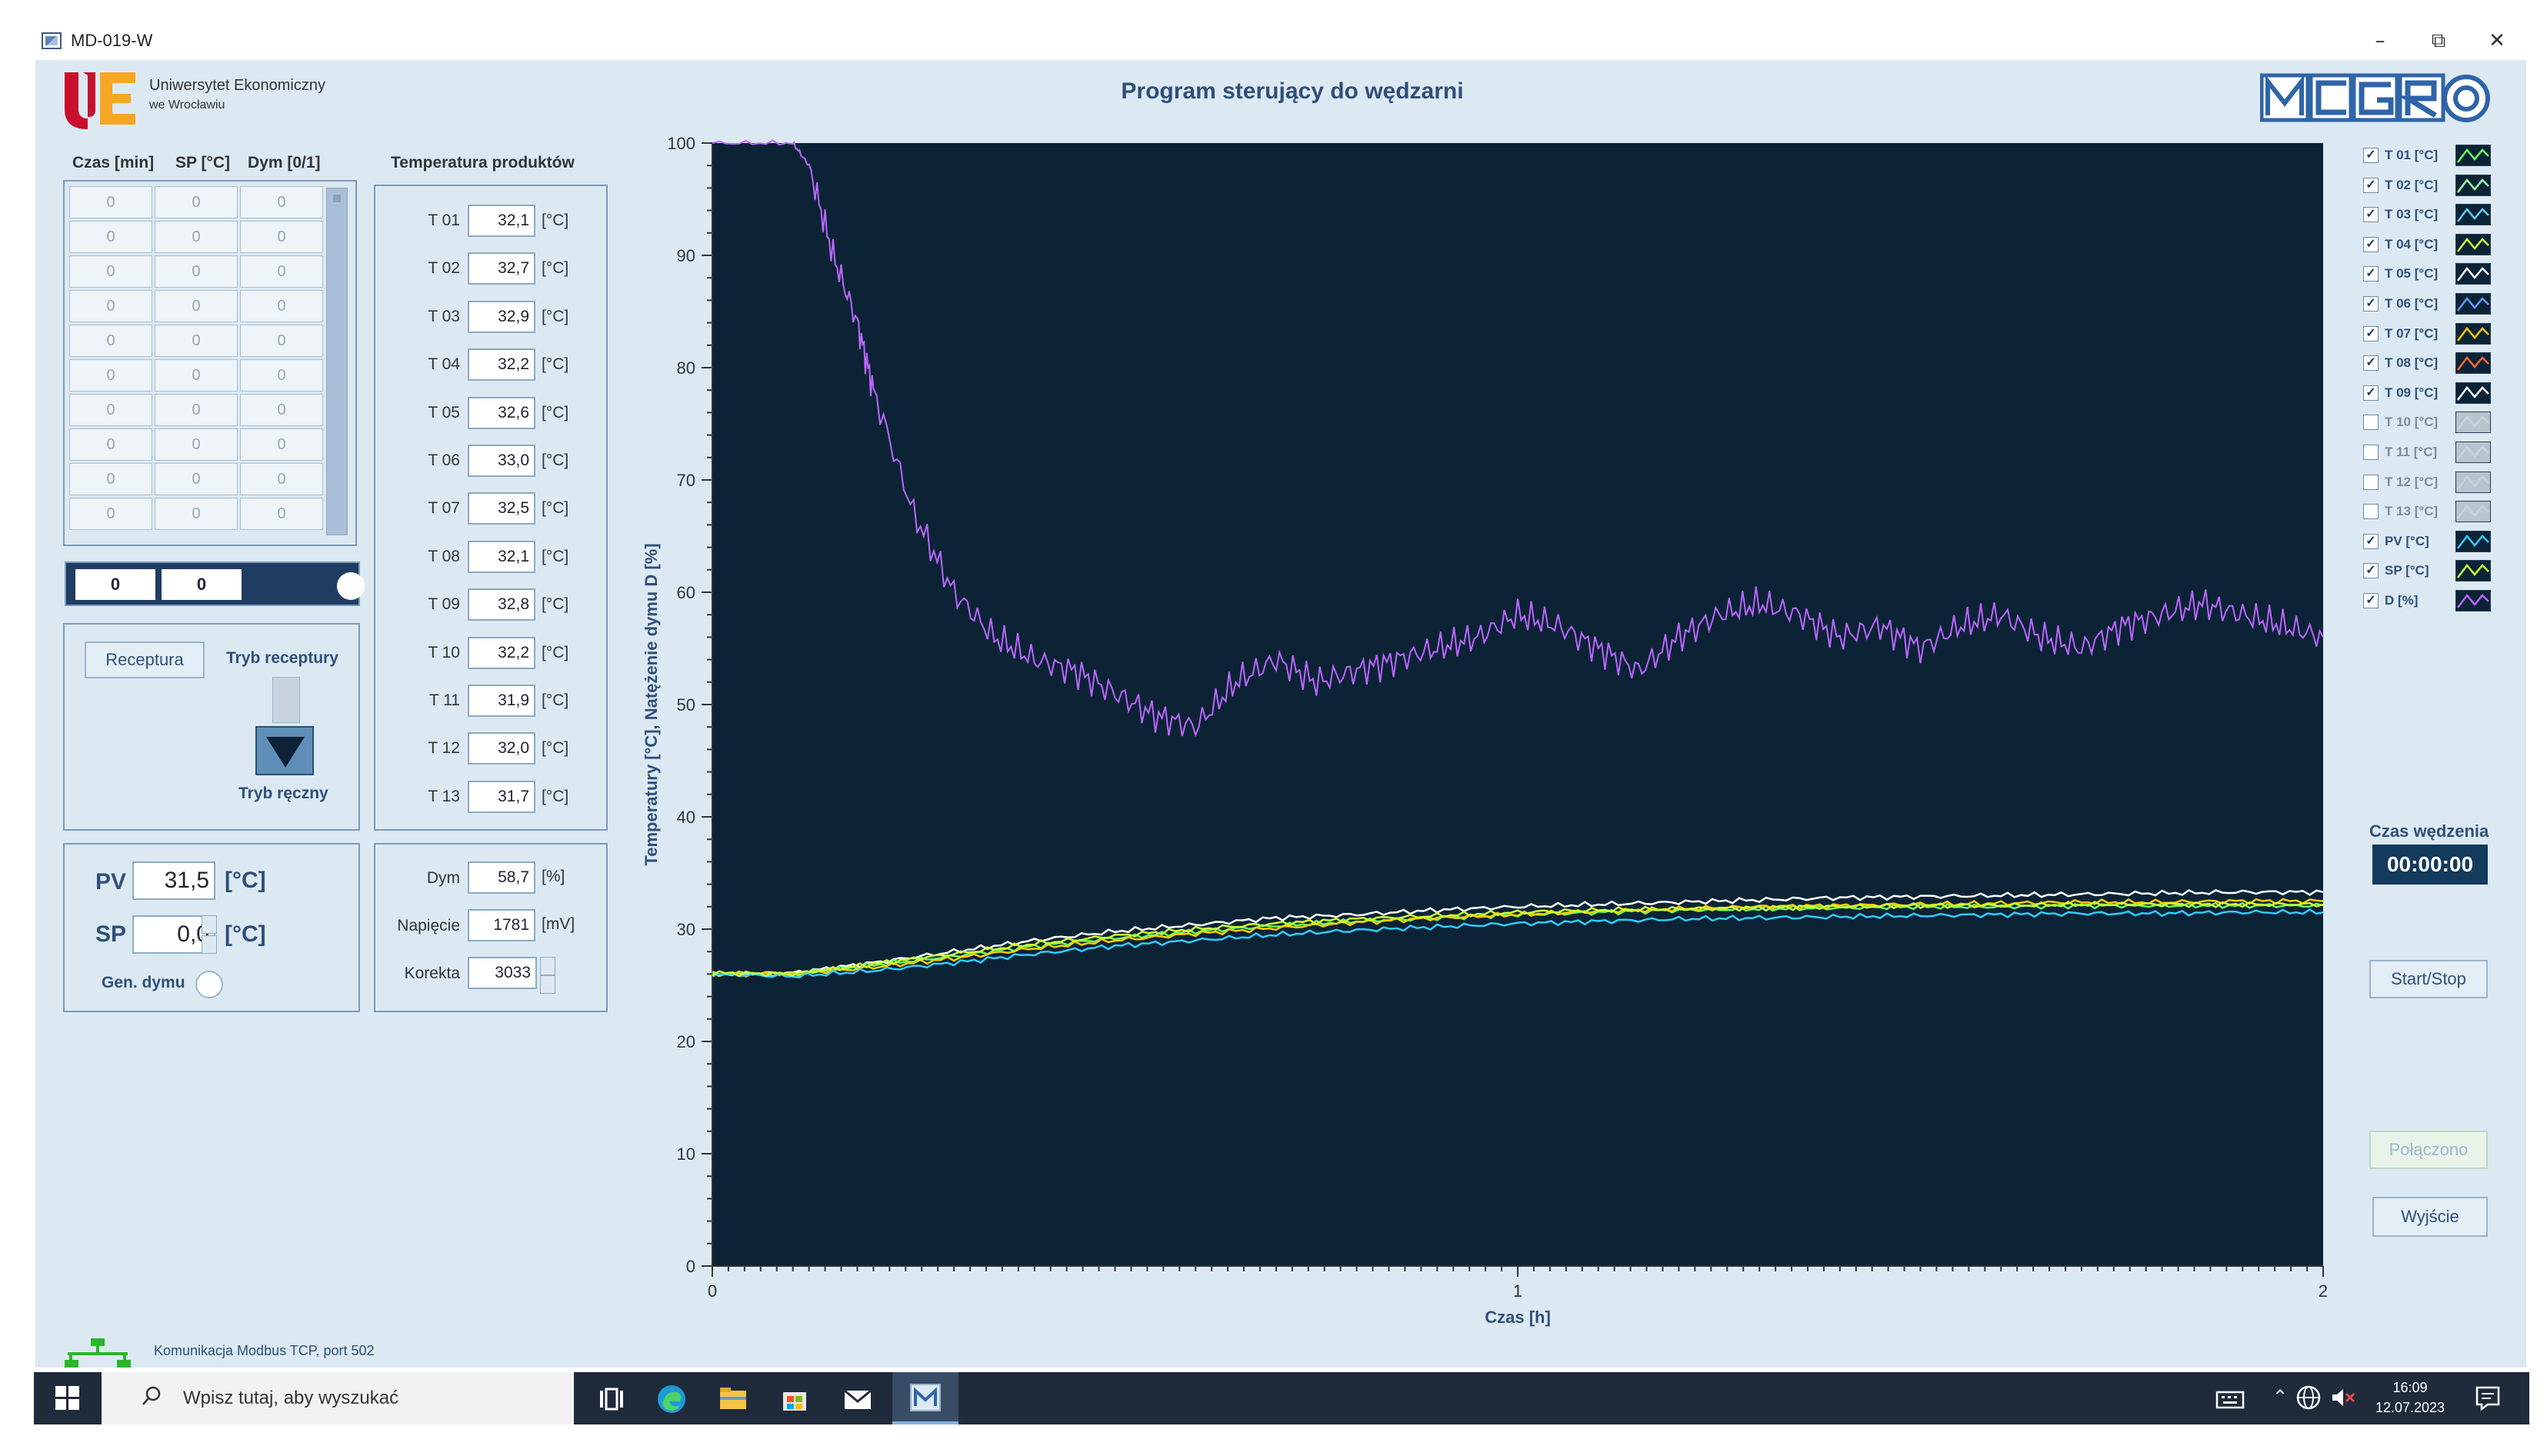  I want to click on legend-item: T 12 [°C], so click(2428, 483).